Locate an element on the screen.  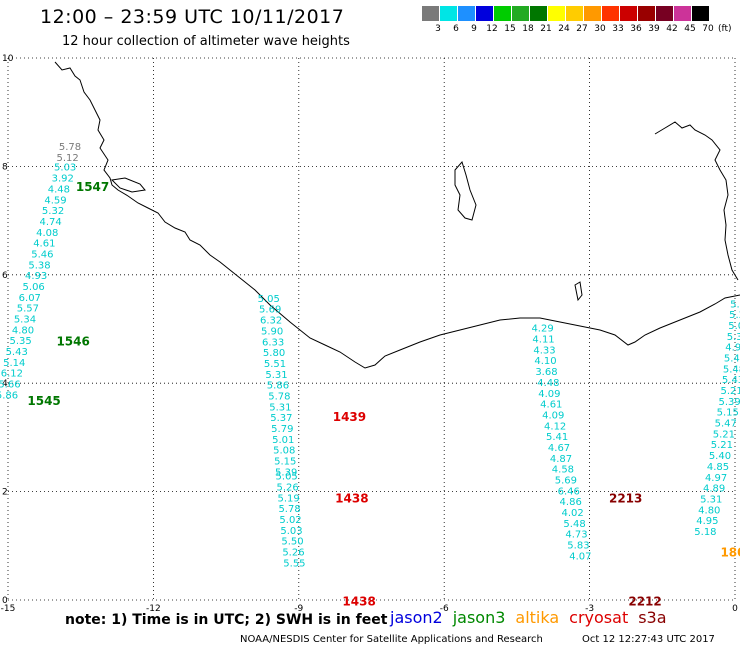
wave-height-value: 5.90 is located at coordinates (272, 331).